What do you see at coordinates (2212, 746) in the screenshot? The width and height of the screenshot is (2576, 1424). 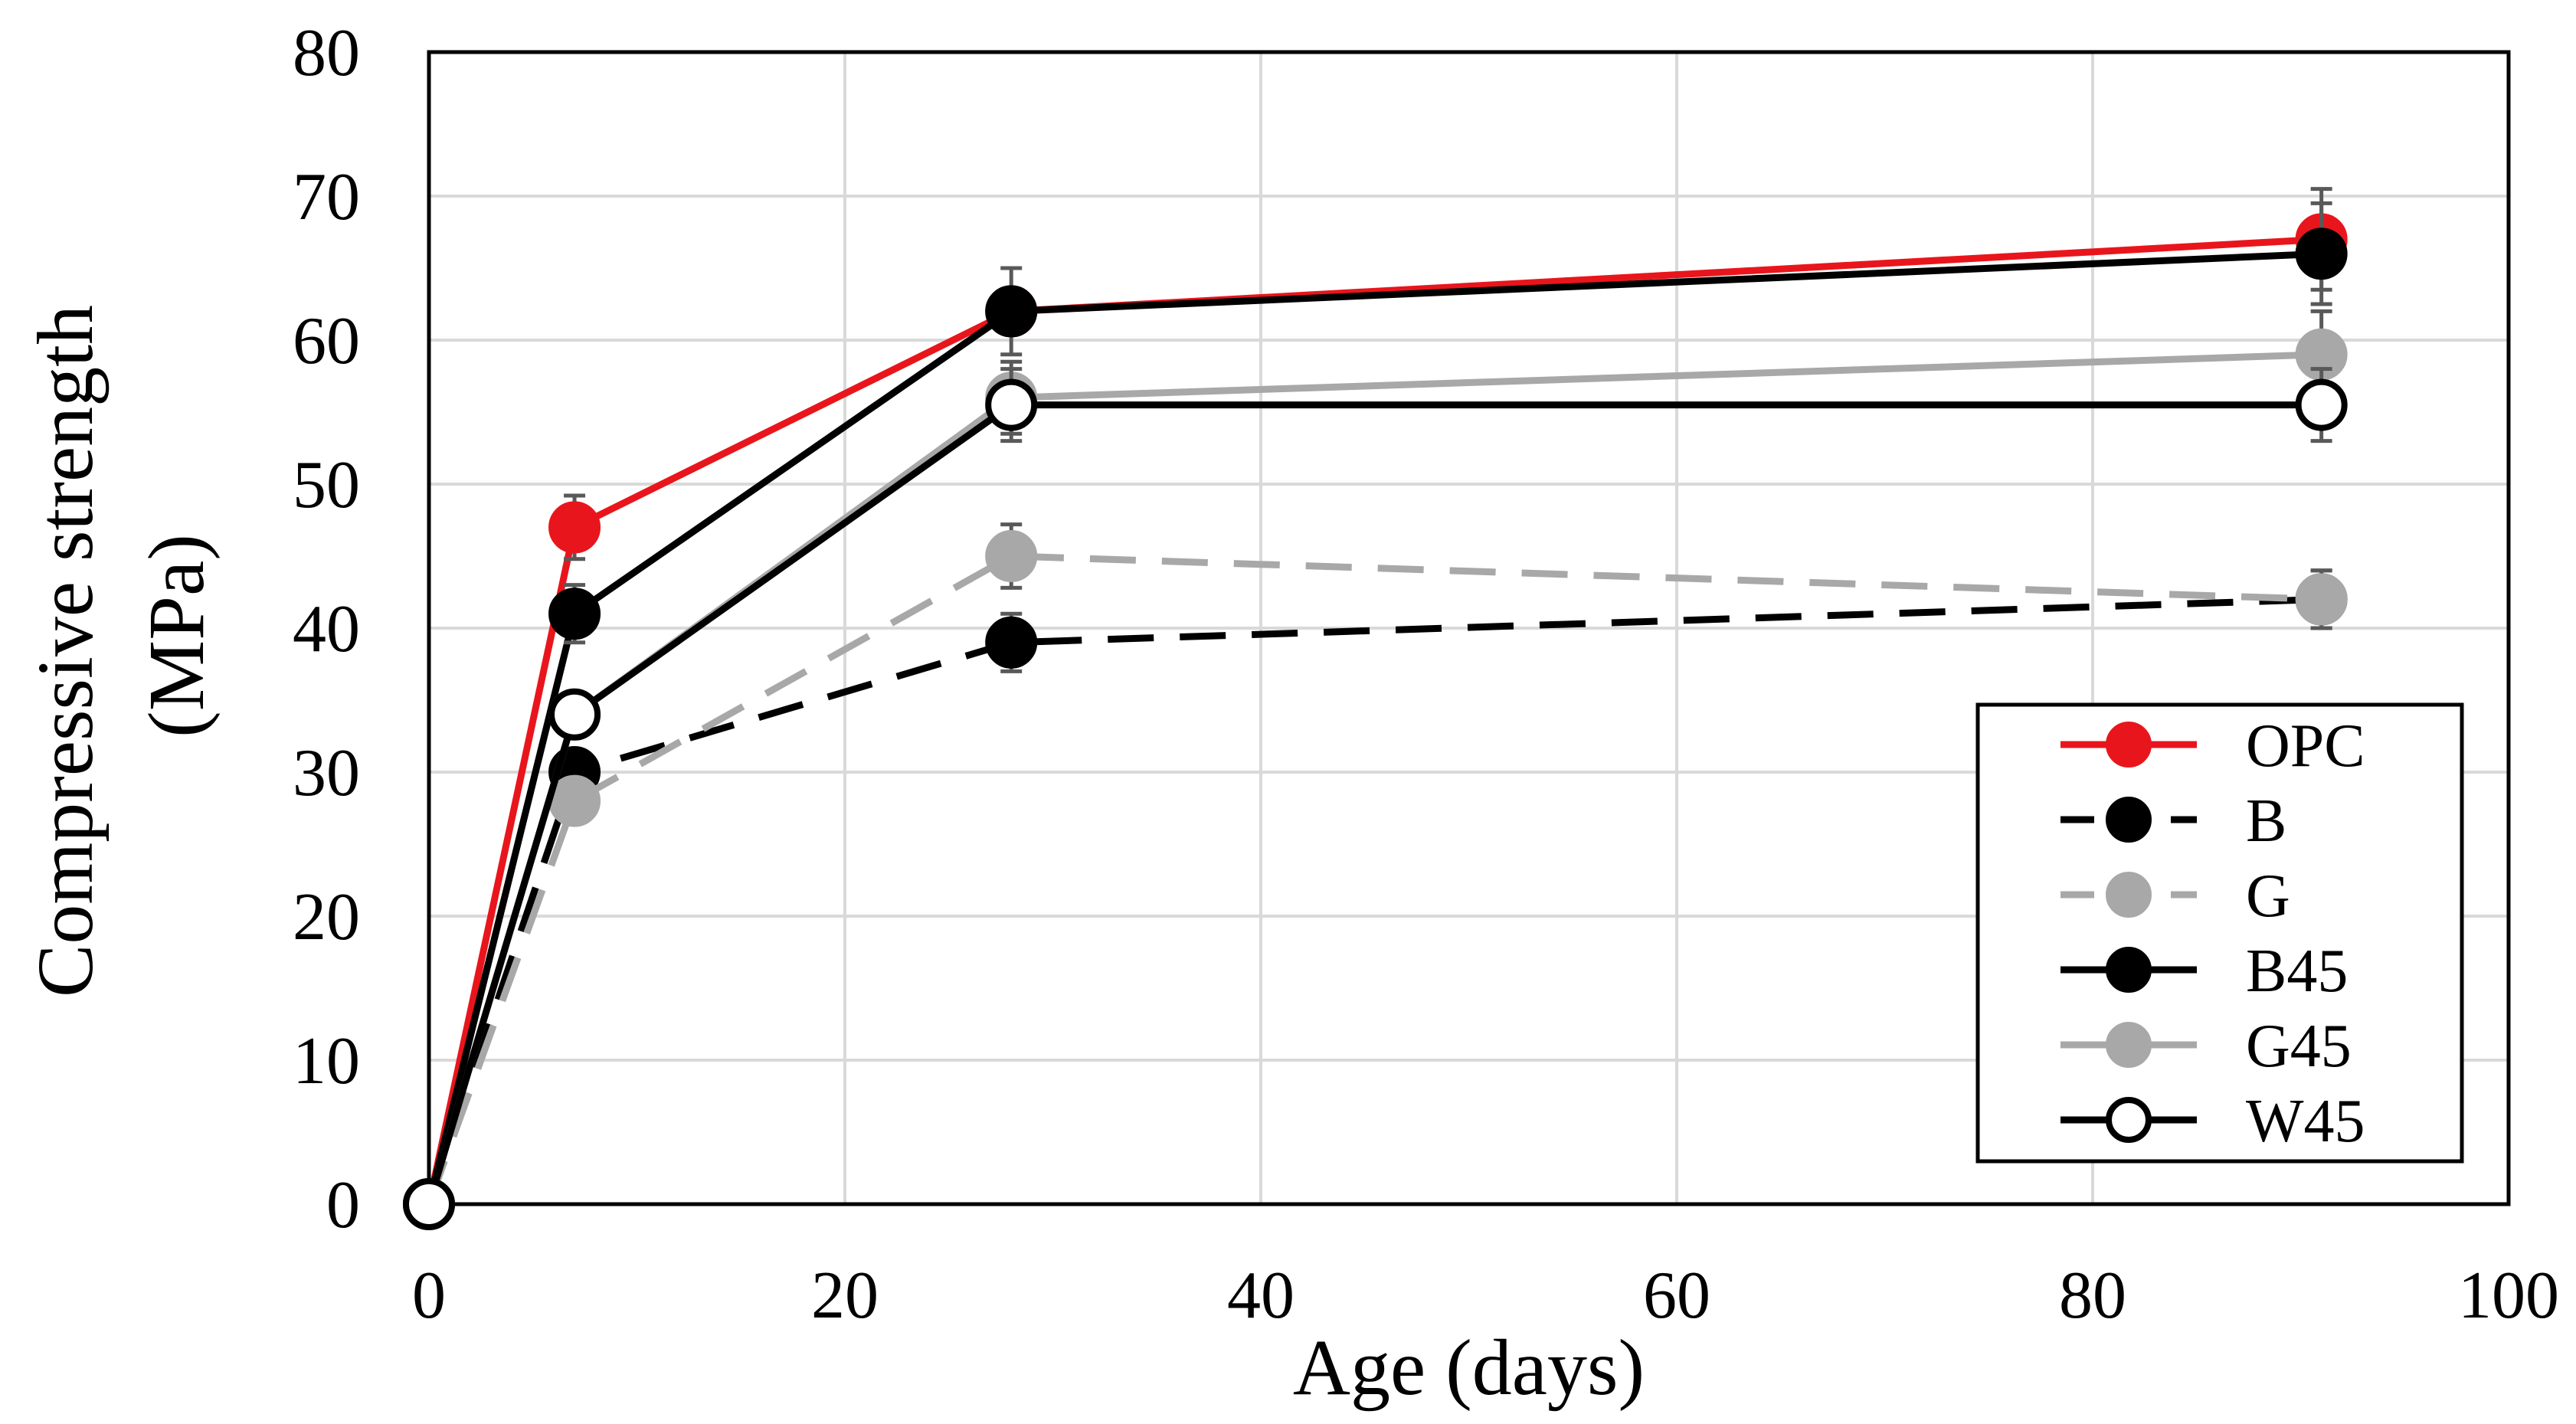 I see `legend-item-opc: OPC` at bounding box center [2212, 746].